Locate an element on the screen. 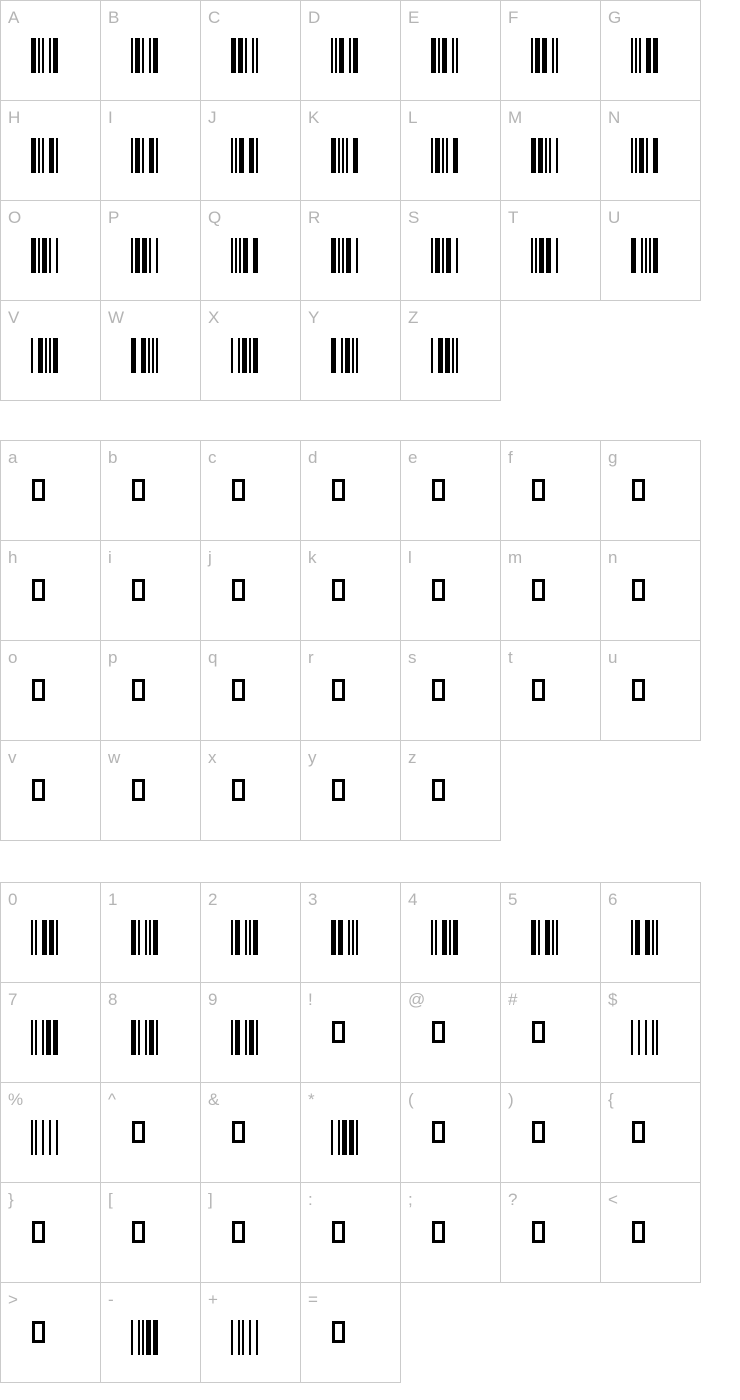 The width and height of the screenshot is (740, 1400). glyph-cell: k is located at coordinates (351, 591).